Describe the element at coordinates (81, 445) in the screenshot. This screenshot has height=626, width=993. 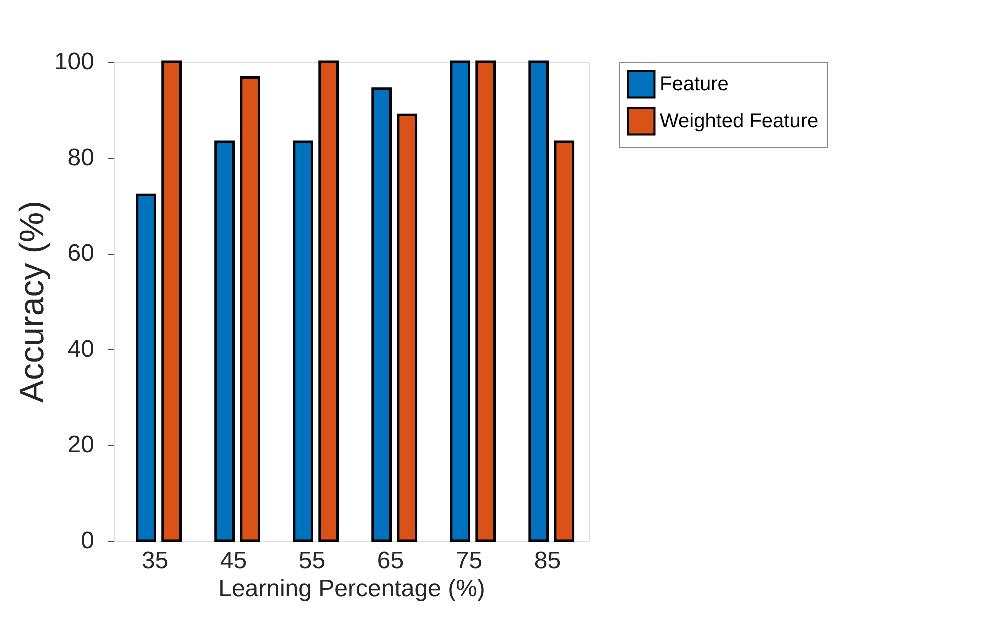
I see `y-tick-label: 20` at that location.